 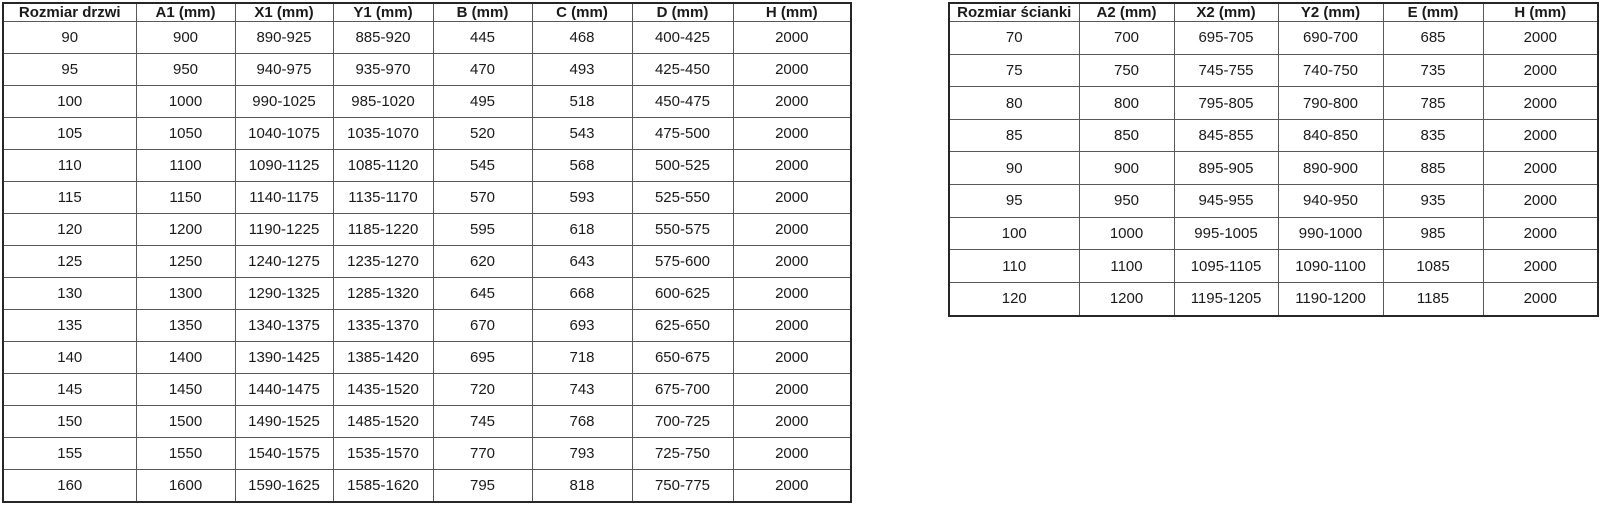 I want to click on table-cell: 1240-1275, so click(x=284, y=261).